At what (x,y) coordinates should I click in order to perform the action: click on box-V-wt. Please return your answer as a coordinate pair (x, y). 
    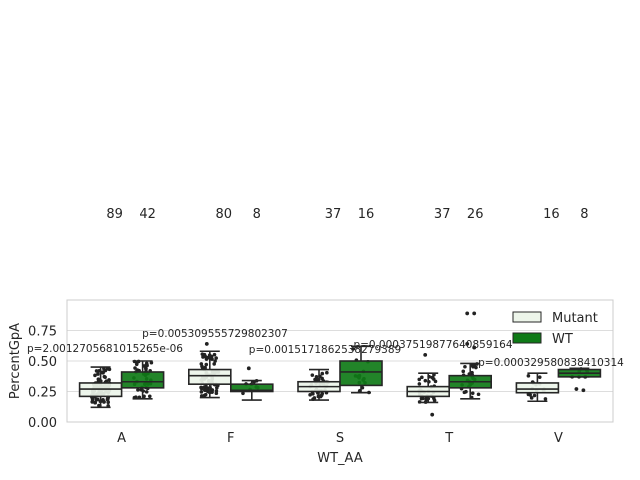
    Looking at the image, I should click on (579, 372).